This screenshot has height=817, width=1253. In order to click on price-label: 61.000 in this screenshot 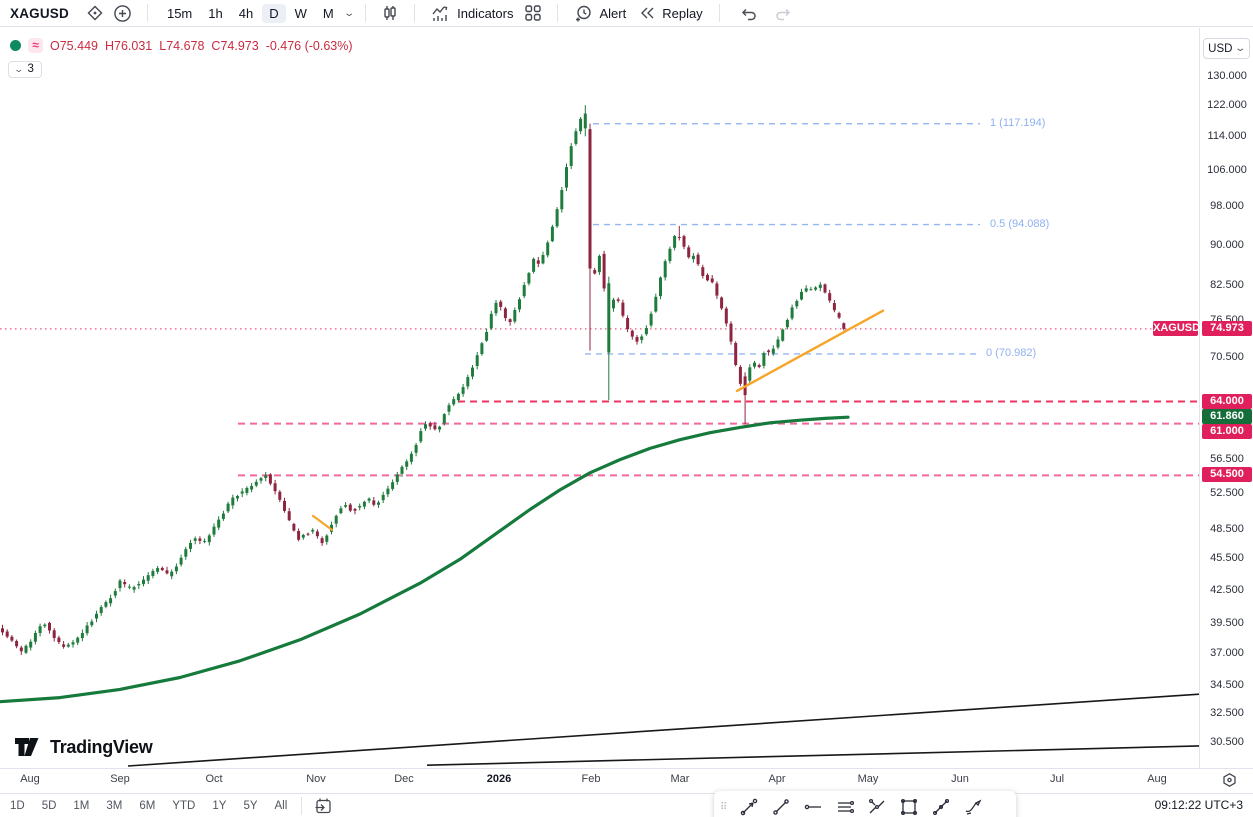, I will do `click(1227, 431)`.